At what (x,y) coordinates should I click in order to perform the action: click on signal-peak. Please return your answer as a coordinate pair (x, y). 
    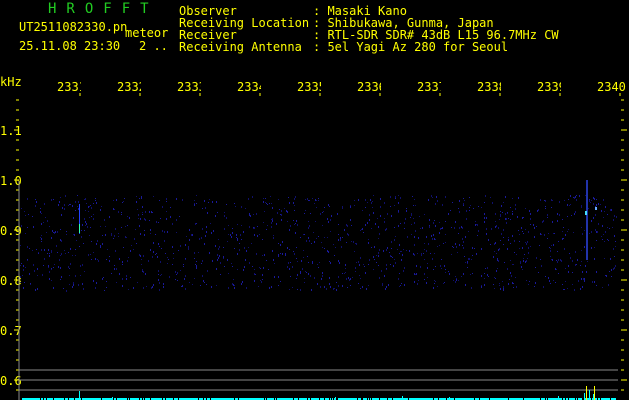
    Looking at the image, I should click on (586, 393).